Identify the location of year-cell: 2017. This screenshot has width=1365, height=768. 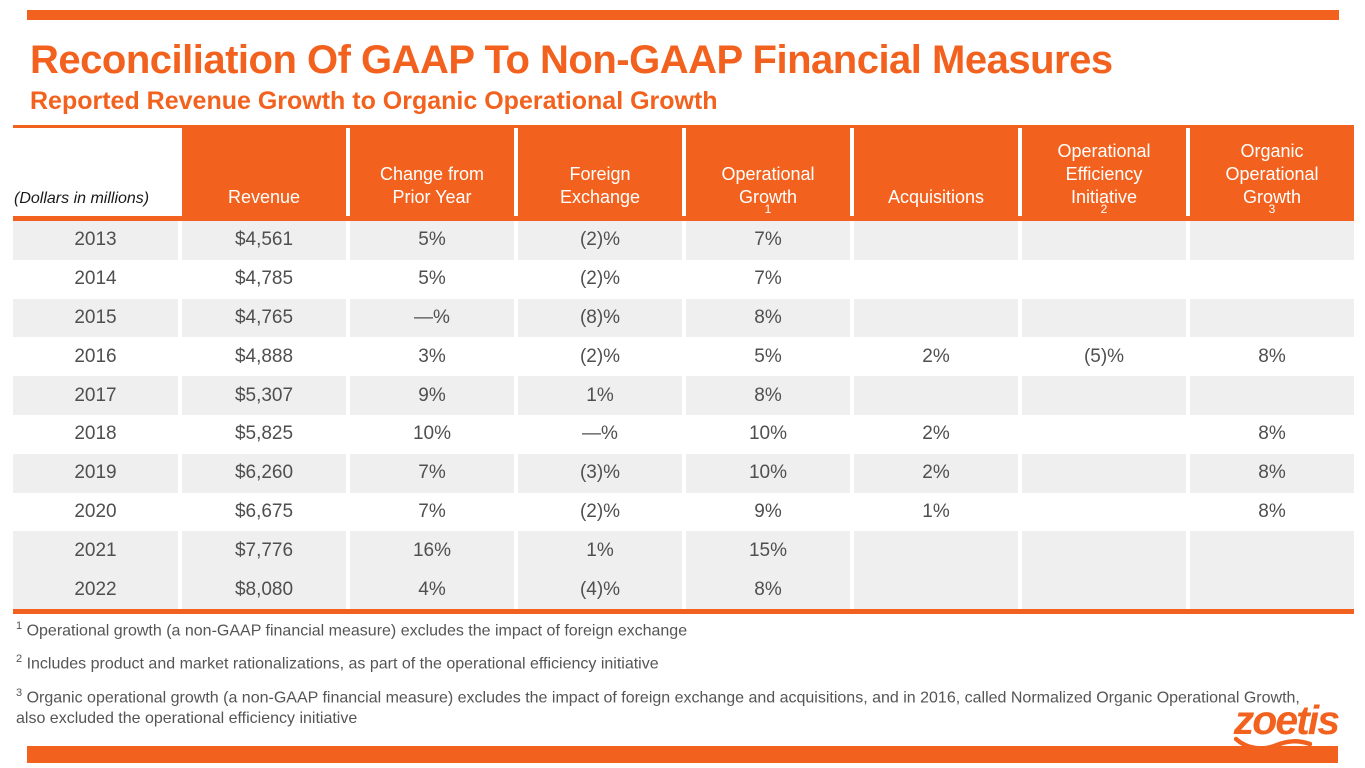
(95, 395).